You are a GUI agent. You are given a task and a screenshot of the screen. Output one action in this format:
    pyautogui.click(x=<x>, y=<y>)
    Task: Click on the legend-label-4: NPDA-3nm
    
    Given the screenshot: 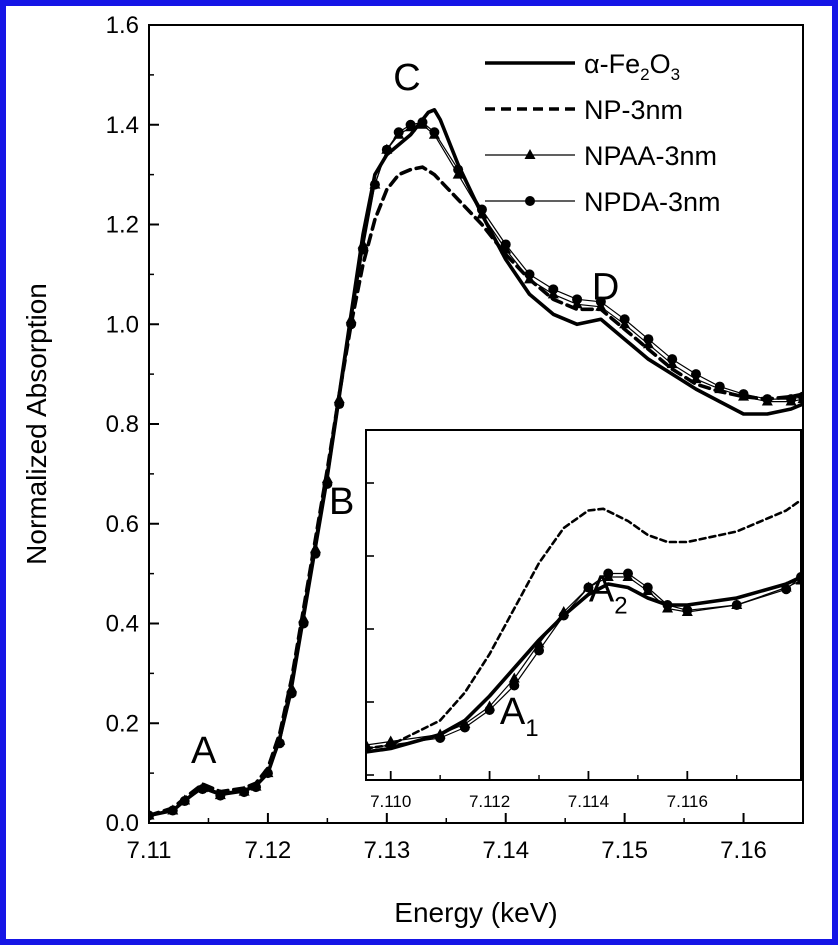 What is the action you would take?
    pyautogui.click(x=652, y=202)
    